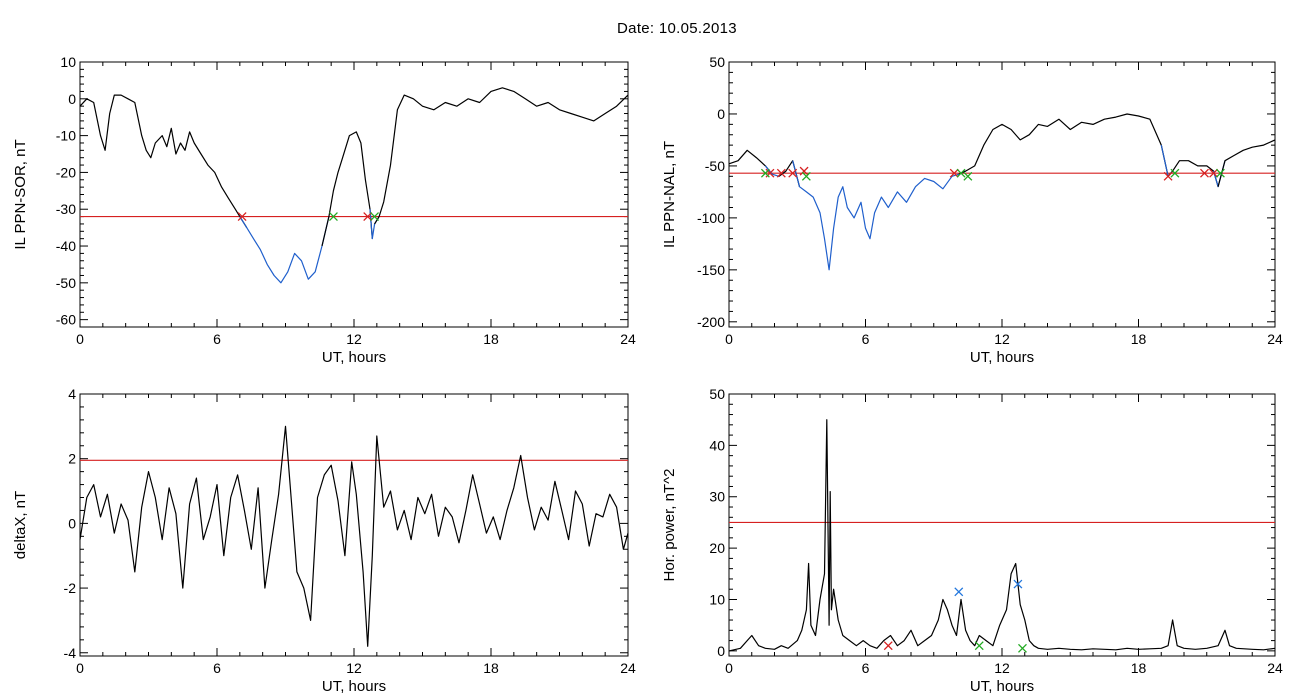 The width and height of the screenshot is (1300, 700). I want to click on y-tick-label: -150, so click(711, 270).